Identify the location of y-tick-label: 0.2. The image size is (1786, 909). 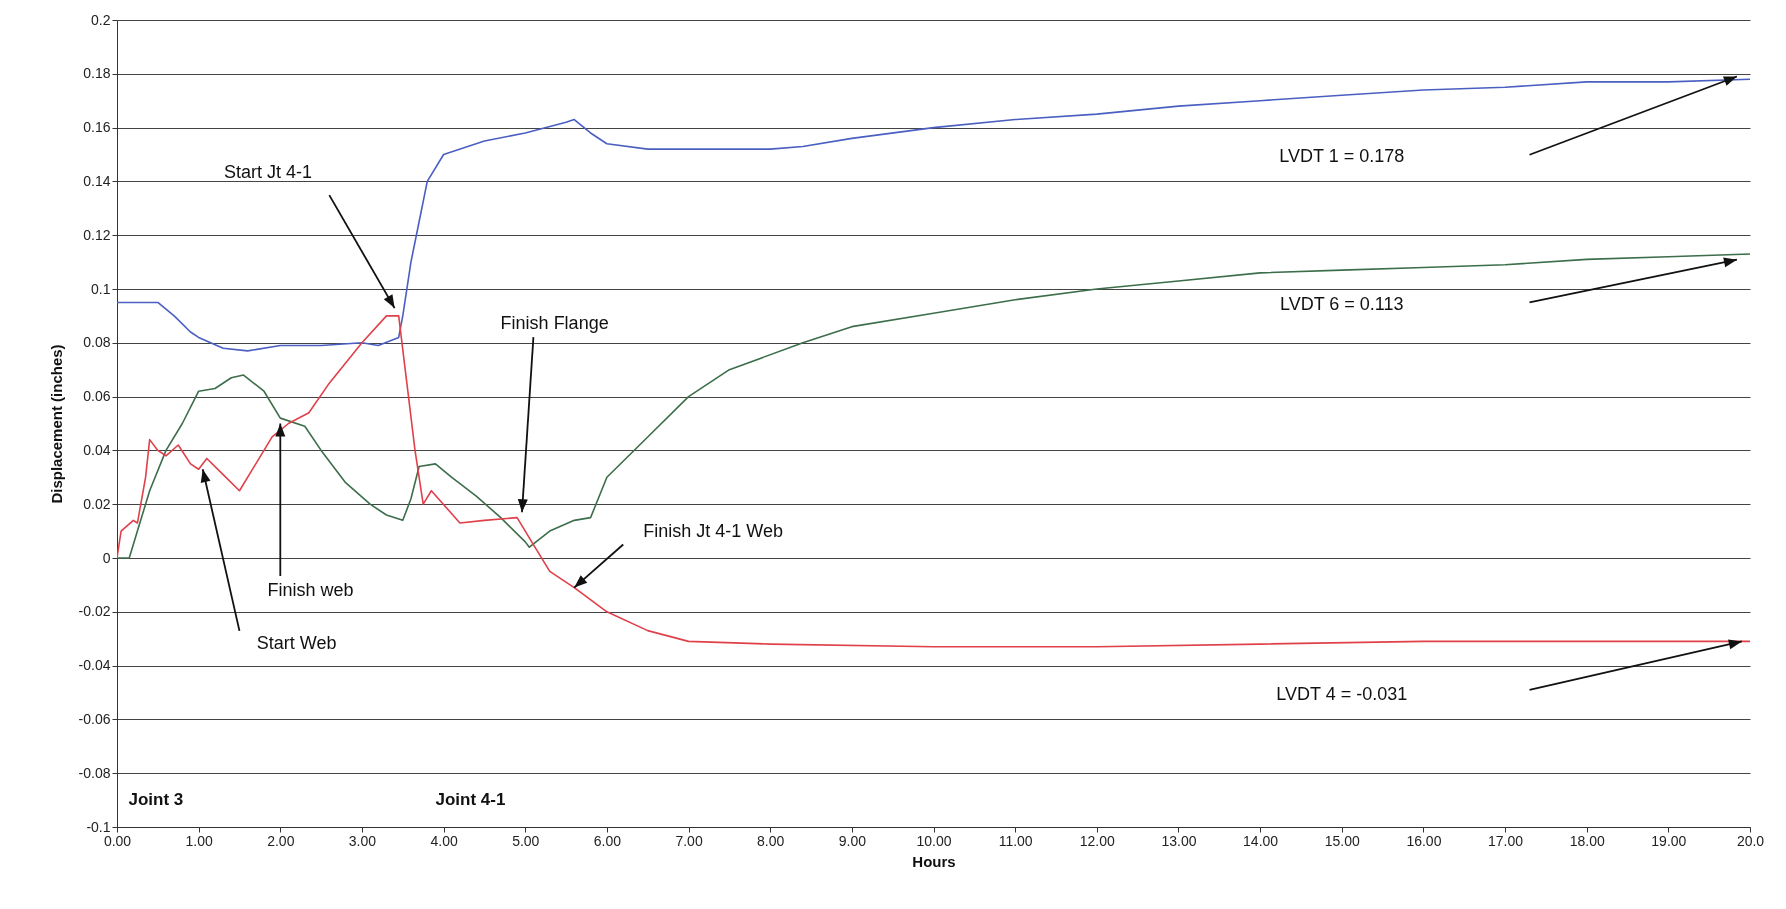
(101, 19).